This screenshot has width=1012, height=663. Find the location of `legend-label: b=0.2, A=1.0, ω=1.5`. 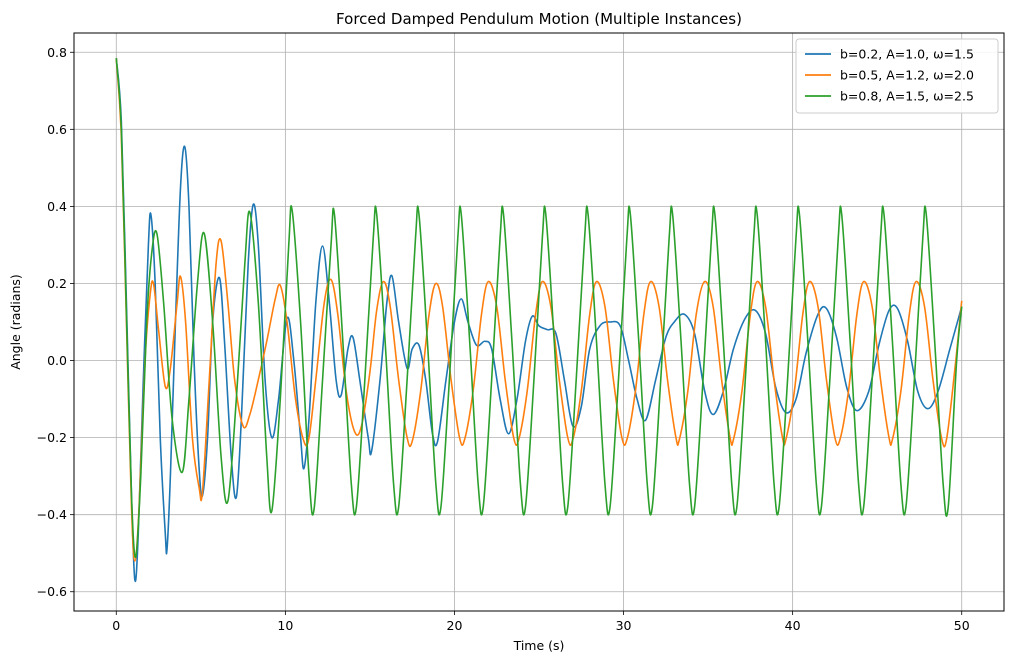

legend-label: b=0.2, A=1.0, ω=1.5 is located at coordinates (907, 54).